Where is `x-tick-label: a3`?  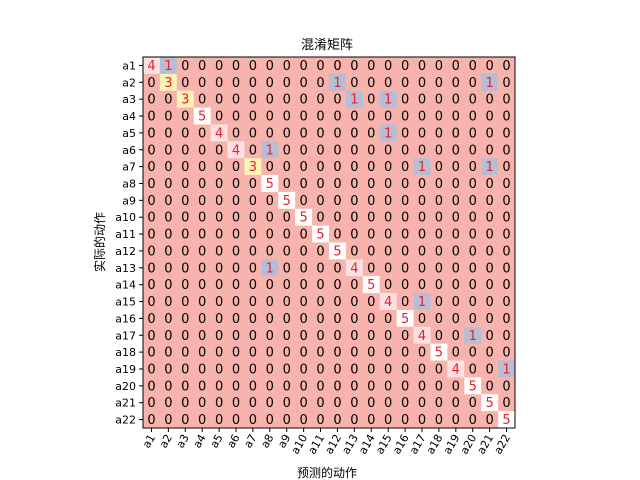 x-tick-label: a3 is located at coordinates (183, 441).